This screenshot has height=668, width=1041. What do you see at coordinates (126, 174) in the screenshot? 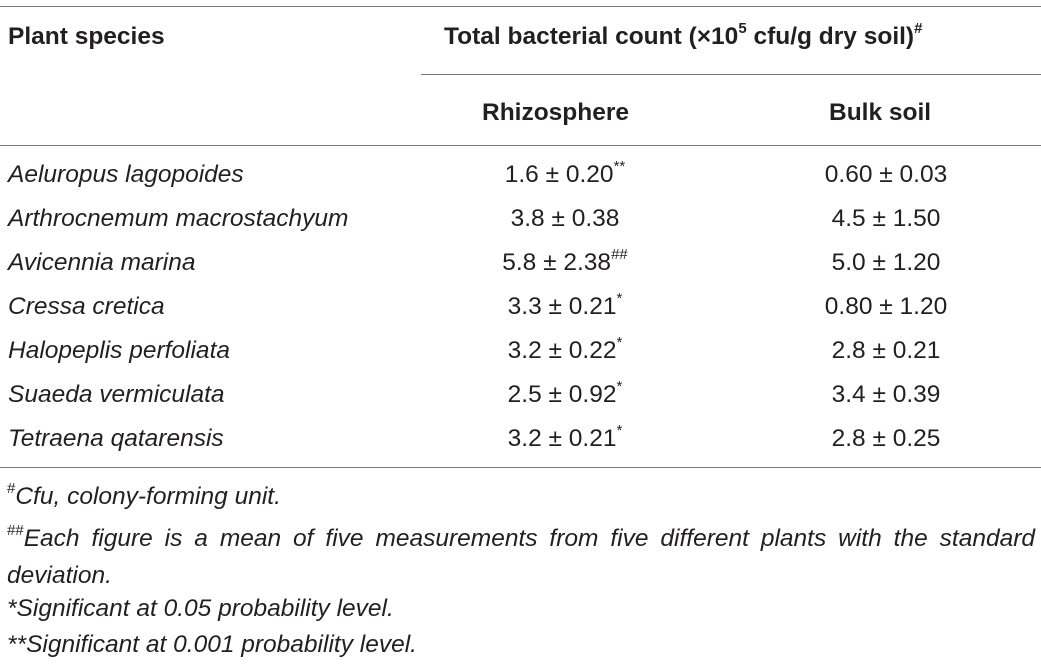
I see `species-cell: Aeluropus lagopoides` at bounding box center [126, 174].